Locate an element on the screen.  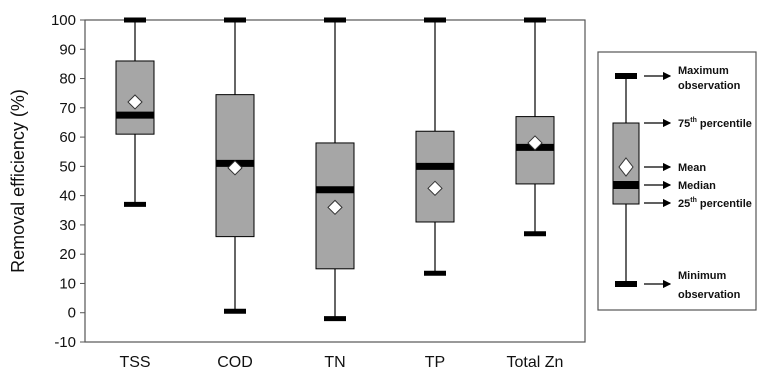
legend-min-label: Minimum is located at coordinates (702, 276).